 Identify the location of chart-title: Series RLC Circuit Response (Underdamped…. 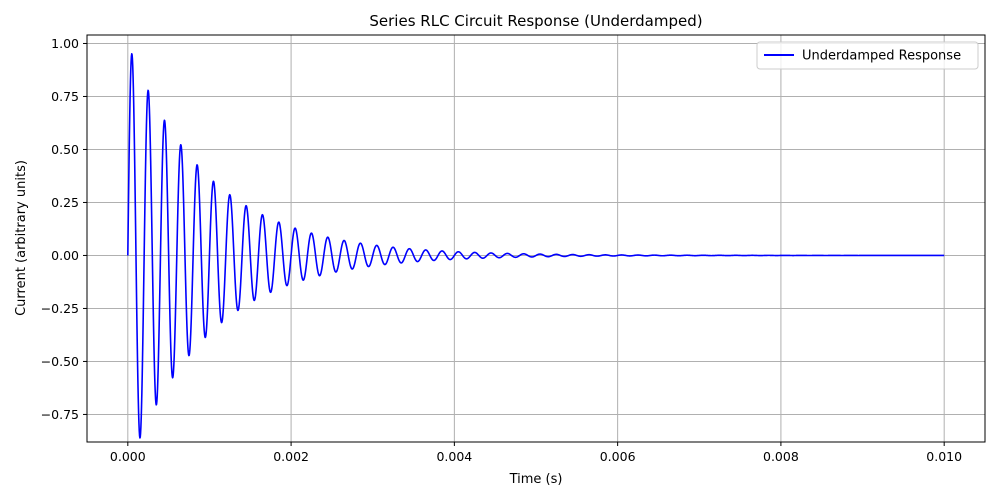
(535, 21).